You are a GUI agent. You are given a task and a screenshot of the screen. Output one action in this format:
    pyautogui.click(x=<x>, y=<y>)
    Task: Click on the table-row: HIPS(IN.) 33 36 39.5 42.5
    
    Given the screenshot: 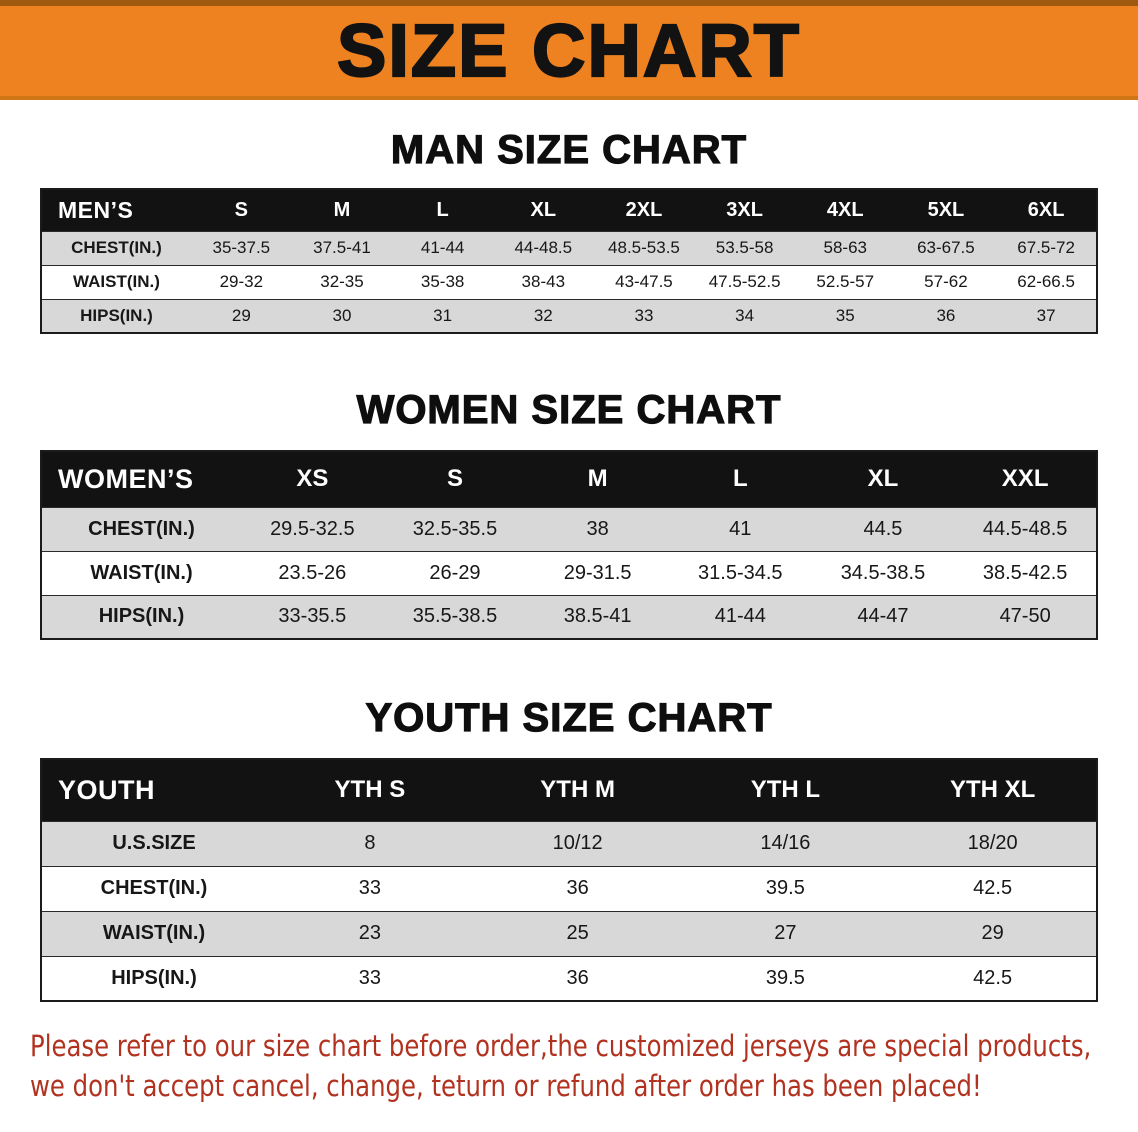 What is the action you would take?
    pyautogui.click(x=569, y=978)
    